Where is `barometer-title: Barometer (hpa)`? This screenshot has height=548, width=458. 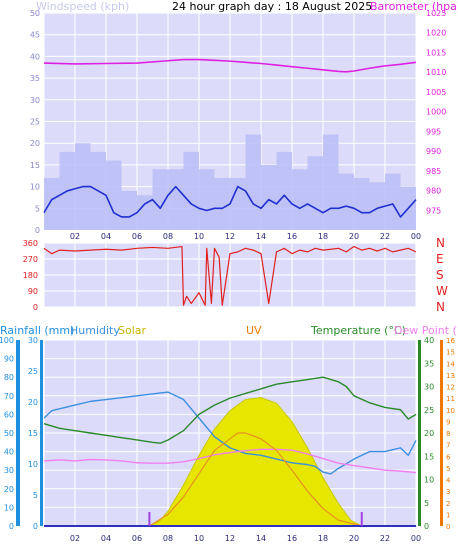
barometer-title: Barometer (hpa) is located at coordinates (414, 6).